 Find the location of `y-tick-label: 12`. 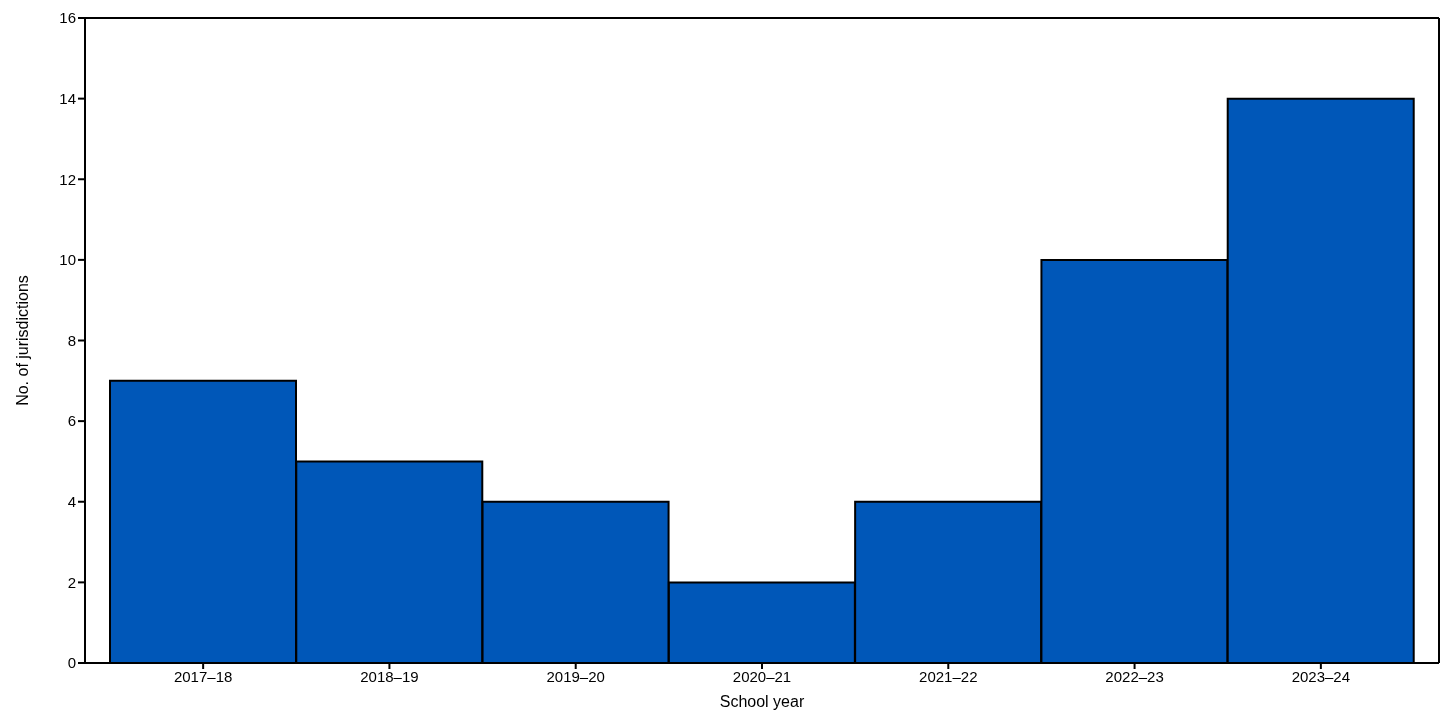

y-tick-label: 12 is located at coordinates (67, 179).